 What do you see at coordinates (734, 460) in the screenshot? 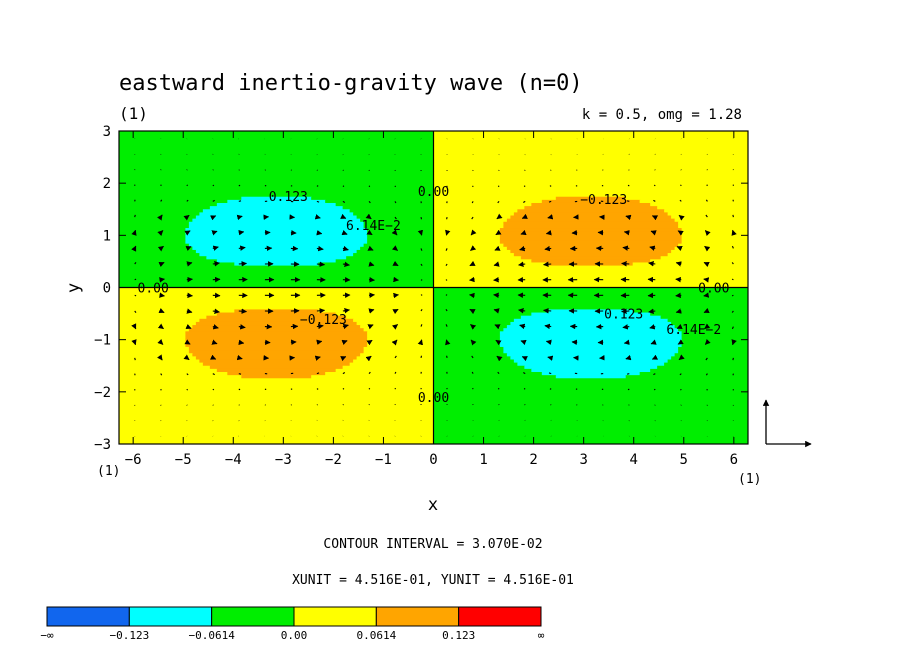
I see `x-tick-label: 6` at bounding box center [734, 460].